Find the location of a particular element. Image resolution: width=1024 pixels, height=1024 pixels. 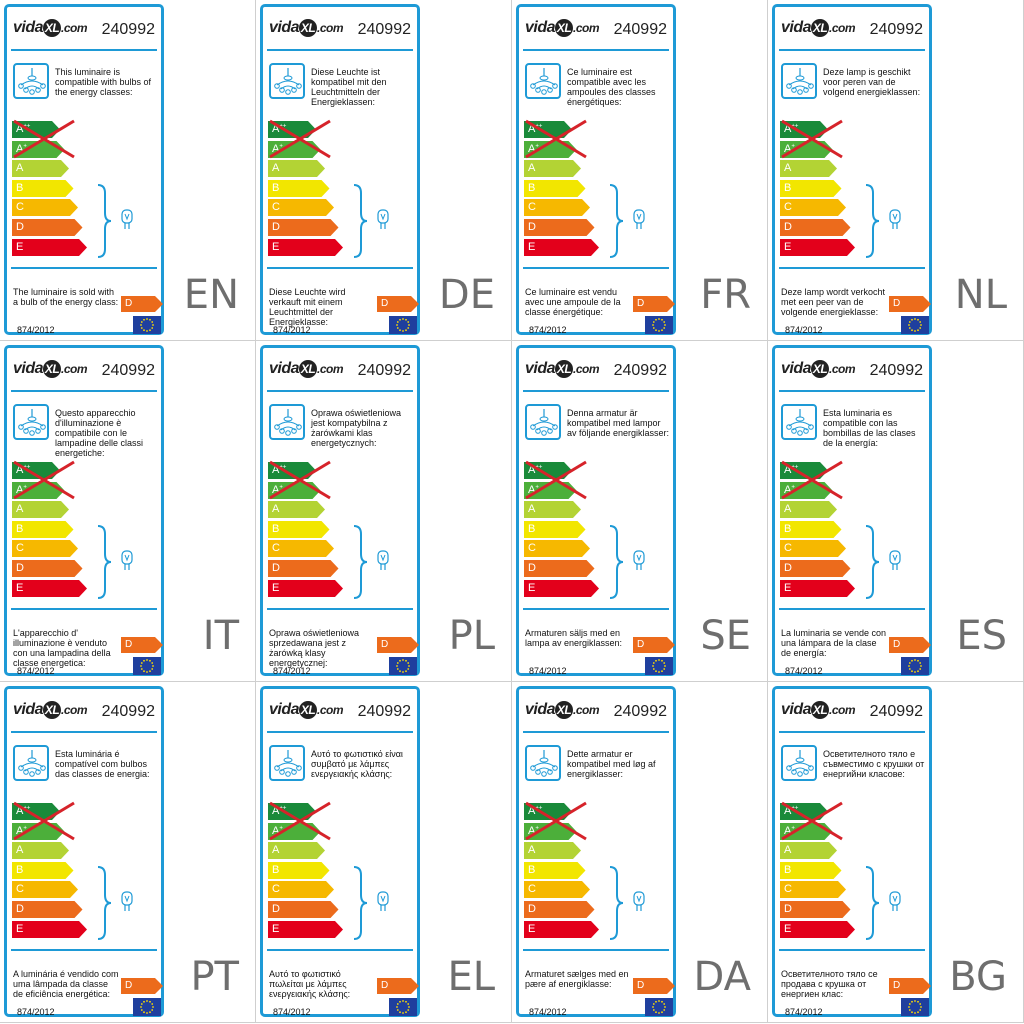

language-code: EL is located at coordinates (471, 977).